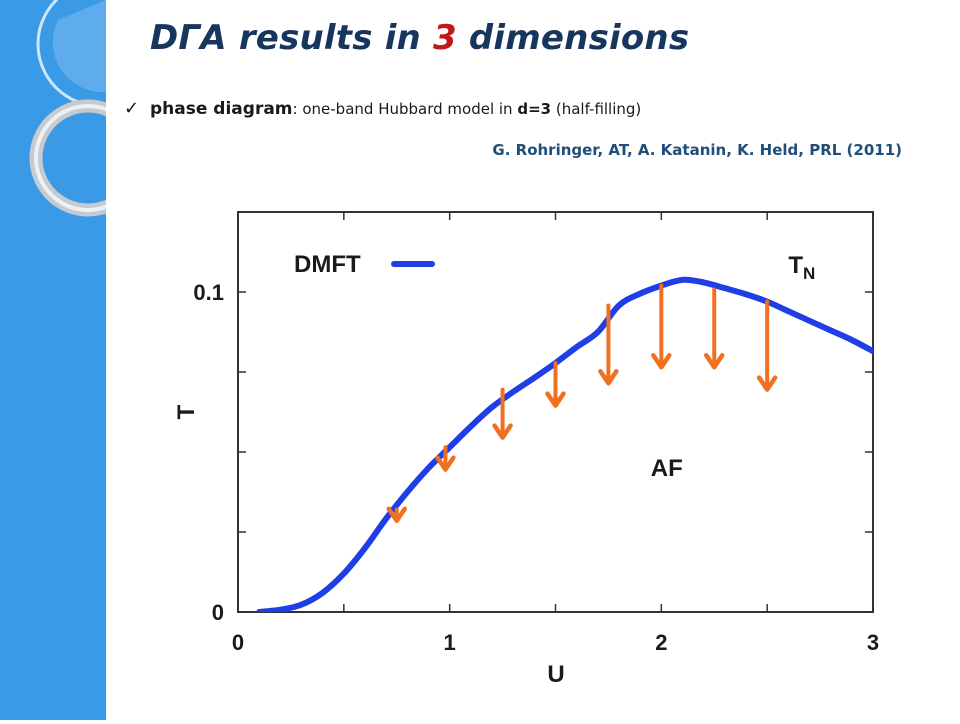  What do you see at coordinates (596, 109) in the screenshot?
I see `bullet-text-2: (half-filling)` at bounding box center [596, 109].